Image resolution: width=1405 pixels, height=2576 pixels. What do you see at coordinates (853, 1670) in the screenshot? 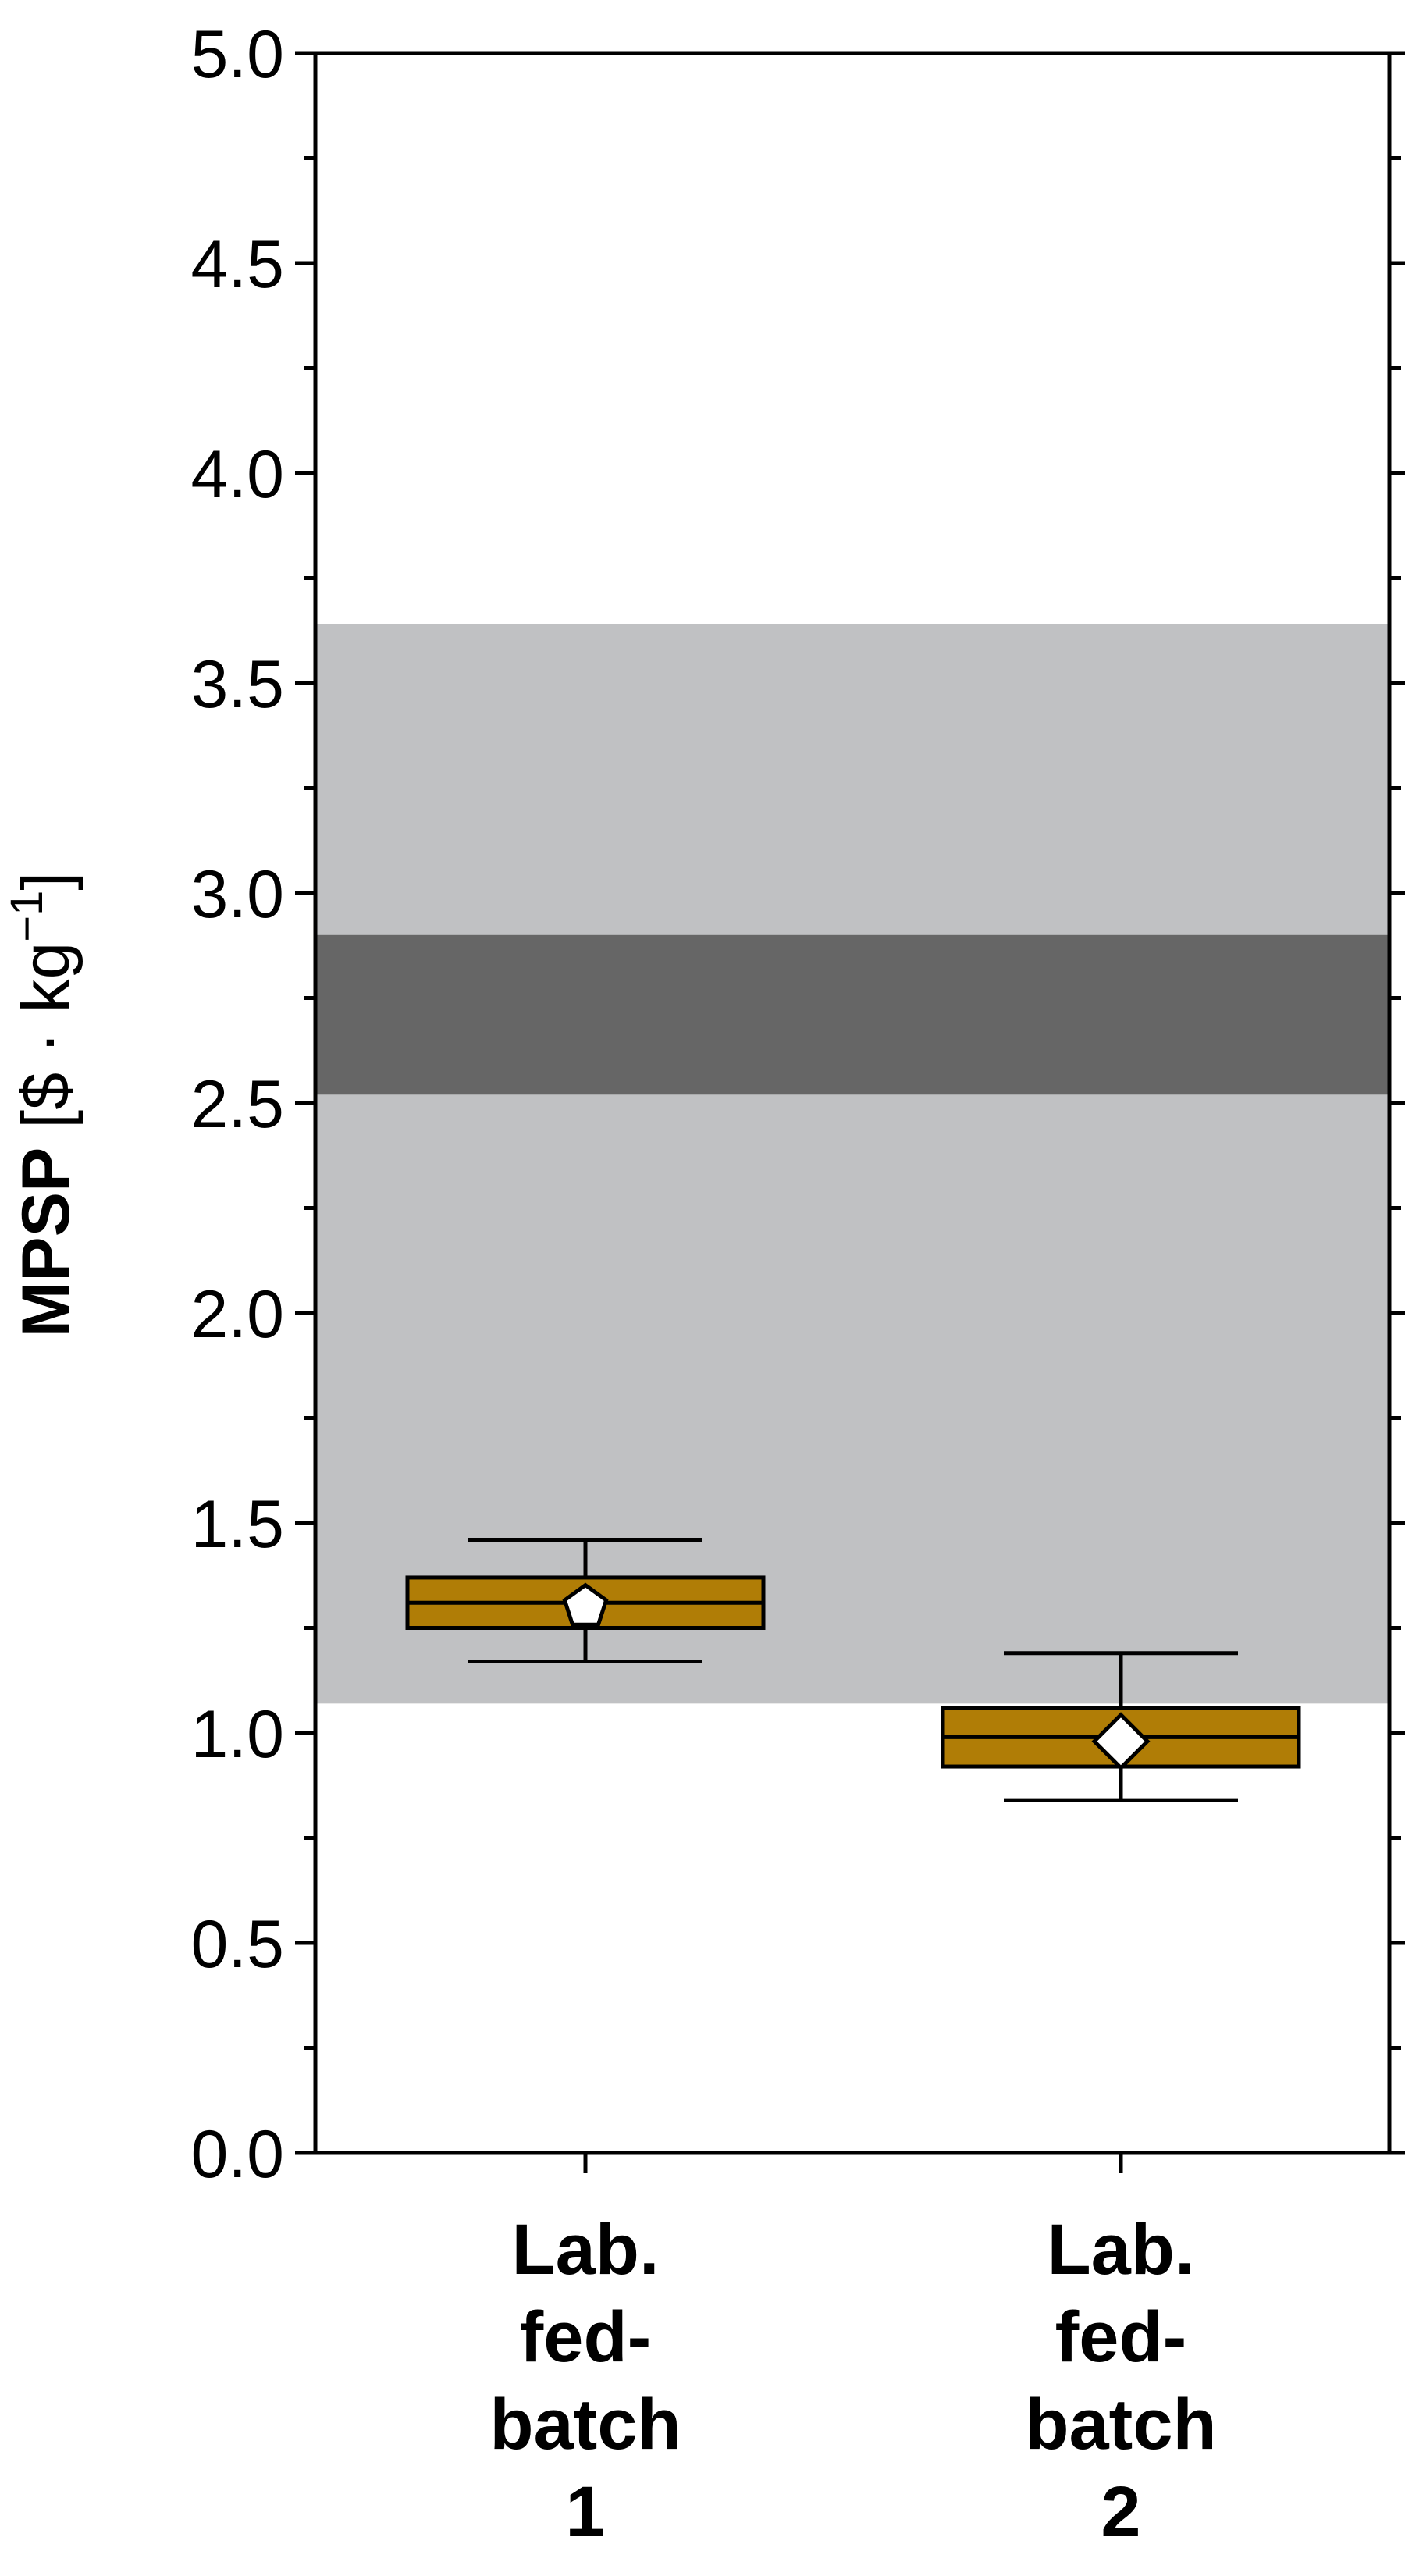
I see `box-plots` at bounding box center [853, 1670].